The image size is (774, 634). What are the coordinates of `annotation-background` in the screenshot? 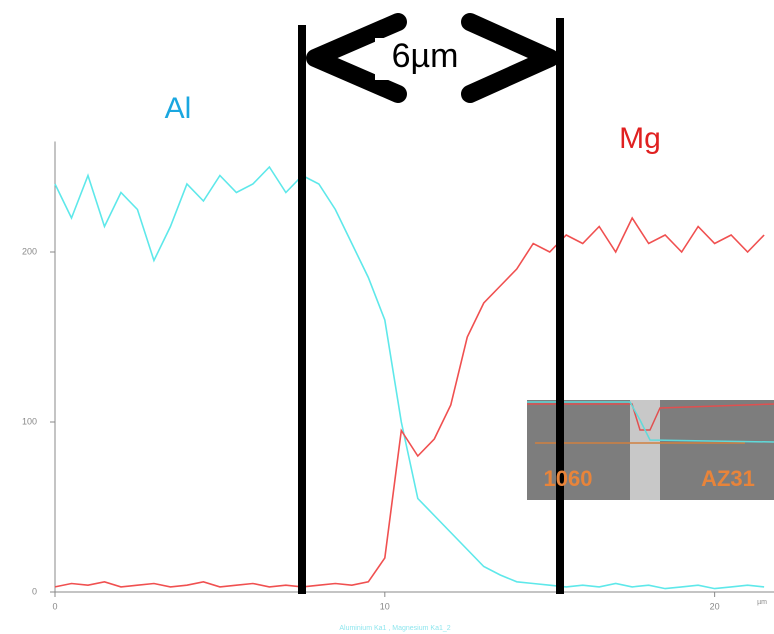 It's located at (425, 59).